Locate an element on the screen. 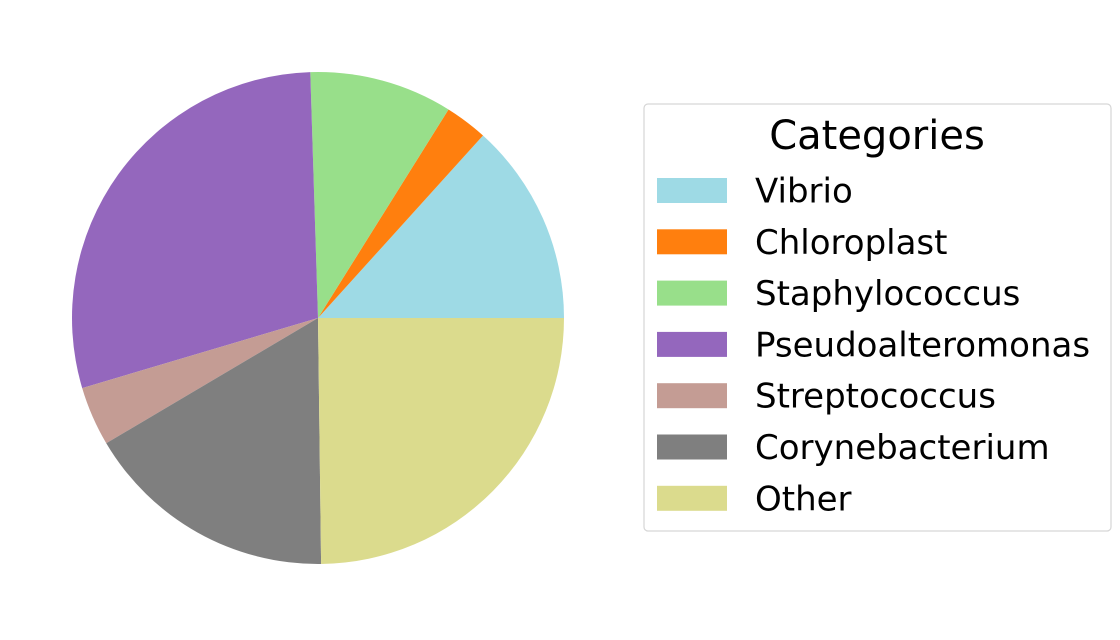 Image resolution: width=1120 pixels, height=640 pixels. legend-label-vibrio: Vibrio is located at coordinates (804, 192).